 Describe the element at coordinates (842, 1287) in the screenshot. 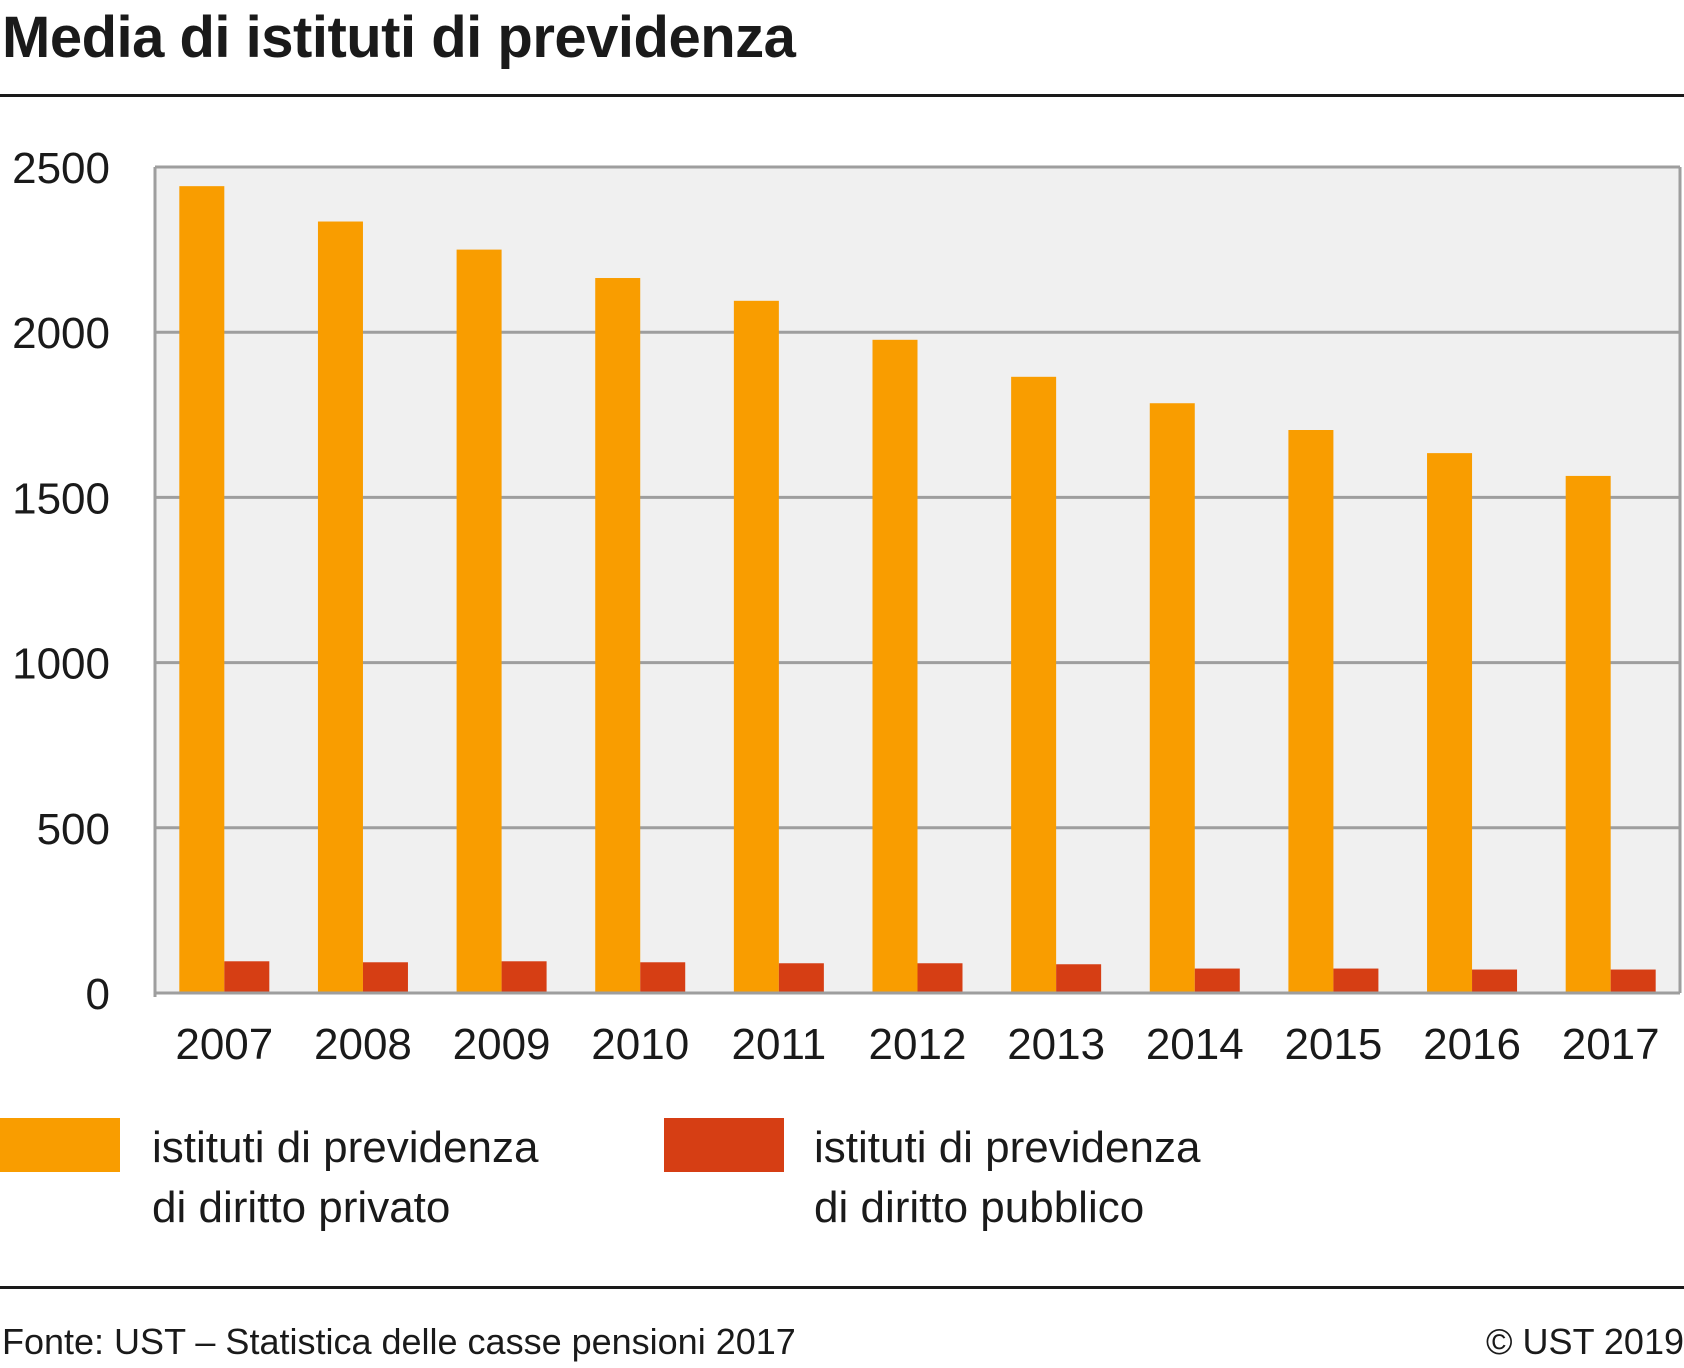

I see `bottom-rule` at that location.